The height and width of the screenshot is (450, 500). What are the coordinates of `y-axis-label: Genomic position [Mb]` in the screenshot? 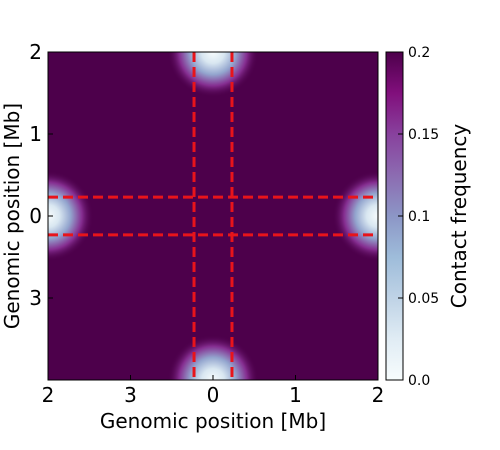 It's located at (12, 216).